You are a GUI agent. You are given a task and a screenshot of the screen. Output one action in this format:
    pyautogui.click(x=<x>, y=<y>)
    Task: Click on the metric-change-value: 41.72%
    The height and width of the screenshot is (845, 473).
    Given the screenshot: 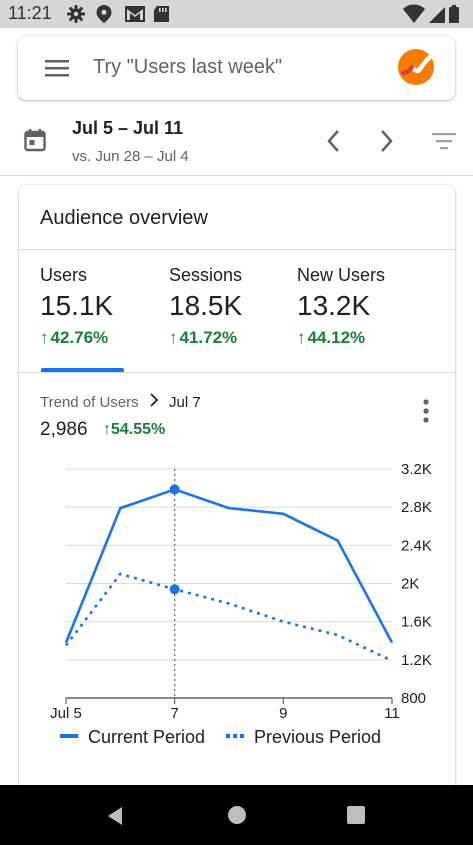 What is the action you would take?
    pyautogui.click(x=208, y=337)
    